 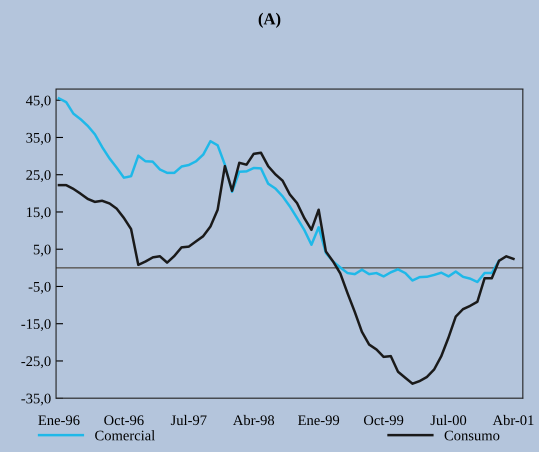 What do you see at coordinates (36, 362) in the screenshot?
I see `y-tick-label: -25,0` at bounding box center [36, 362].